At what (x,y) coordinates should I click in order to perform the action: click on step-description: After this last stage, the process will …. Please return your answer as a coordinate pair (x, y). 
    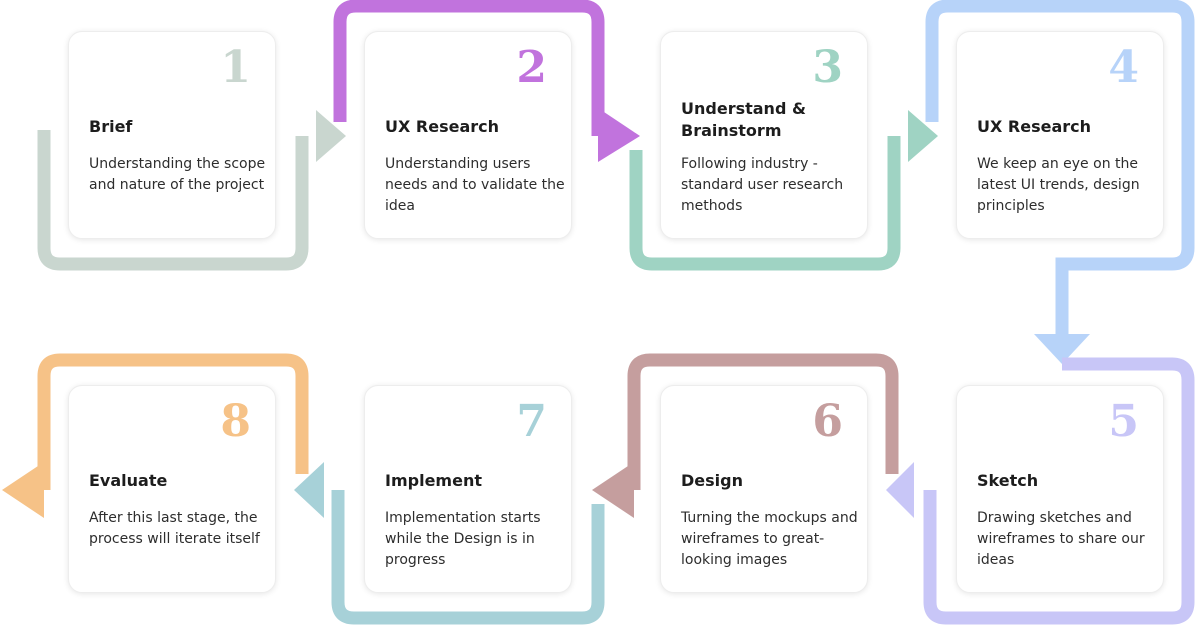
    Looking at the image, I should click on (174, 528).